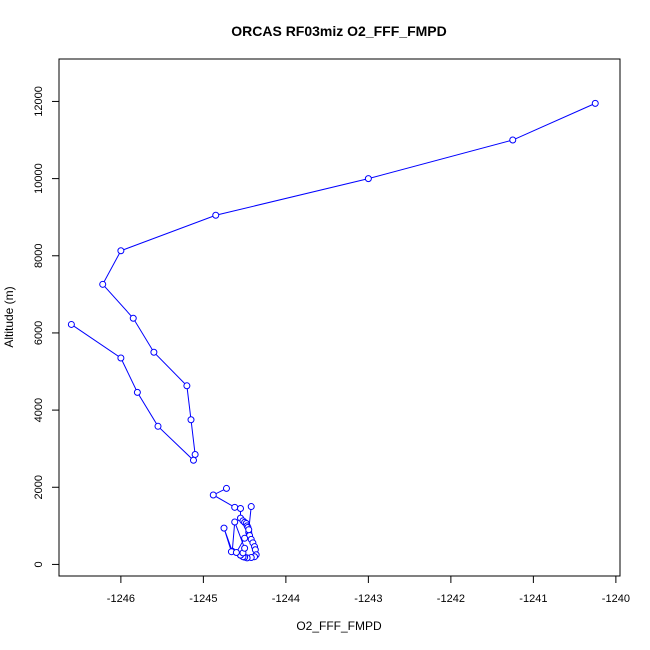 Image resolution: width=650 pixels, height=650 pixels. What do you see at coordinates (46, 326) in the screenshot?
I see `y-axis: 0 2000 4000 6000 8000 10000 12000` at bounding box center [46, 326].